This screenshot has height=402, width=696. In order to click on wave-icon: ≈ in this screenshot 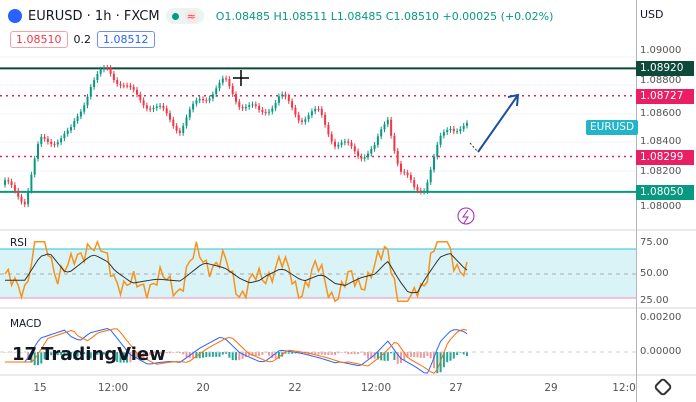, I will do `click(191, 16)`.